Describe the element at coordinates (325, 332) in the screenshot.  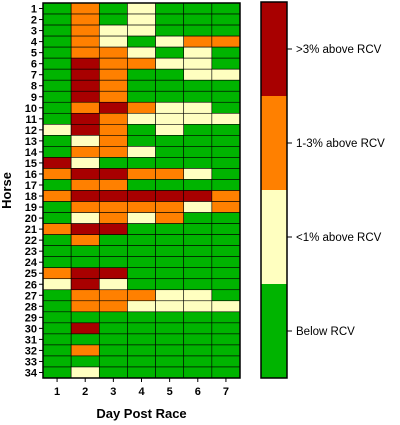
I see `legend-label: Below RCV` at that location.